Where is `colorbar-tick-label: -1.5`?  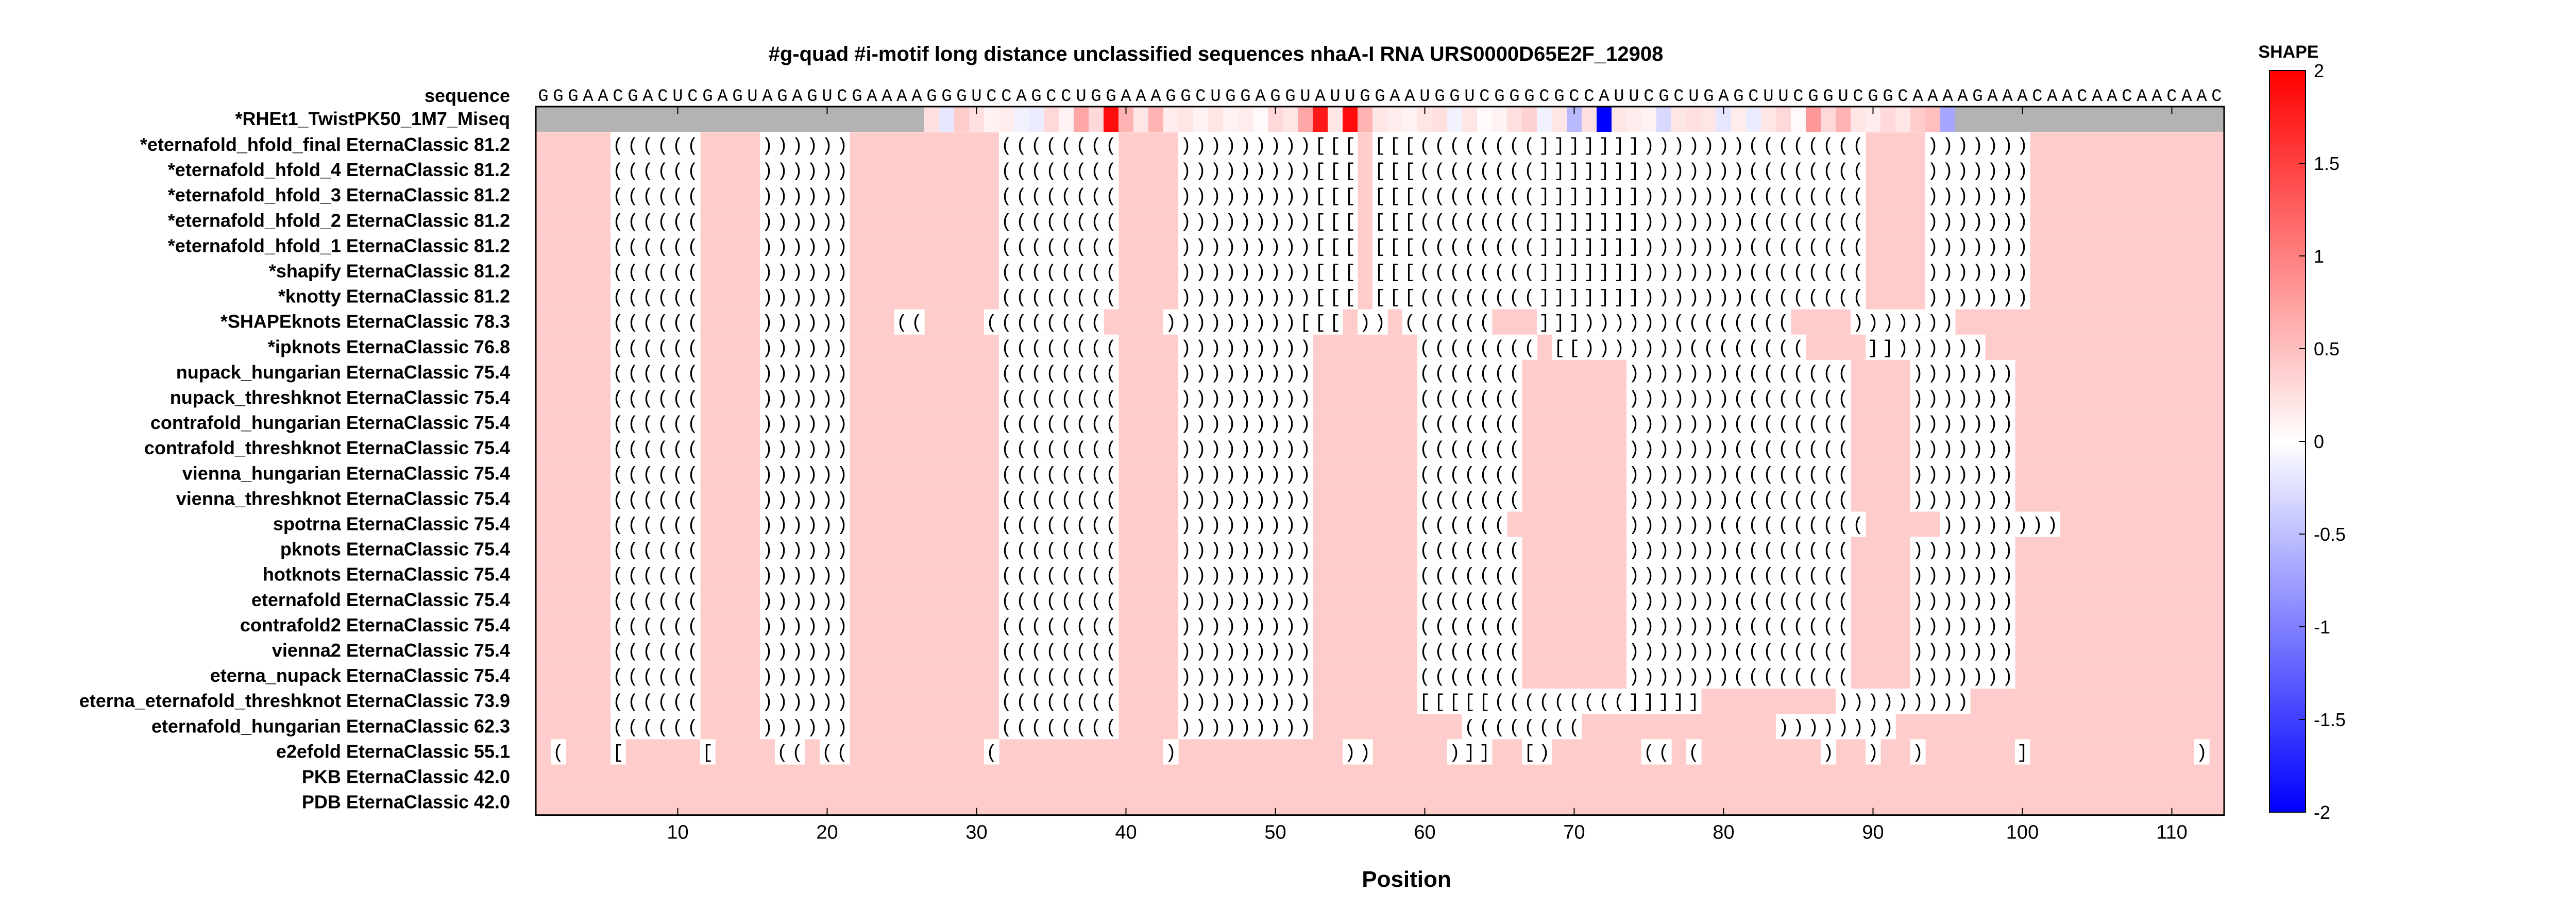 colorbar-tick-label: -1.5 is located at coordinates (2330, 719).